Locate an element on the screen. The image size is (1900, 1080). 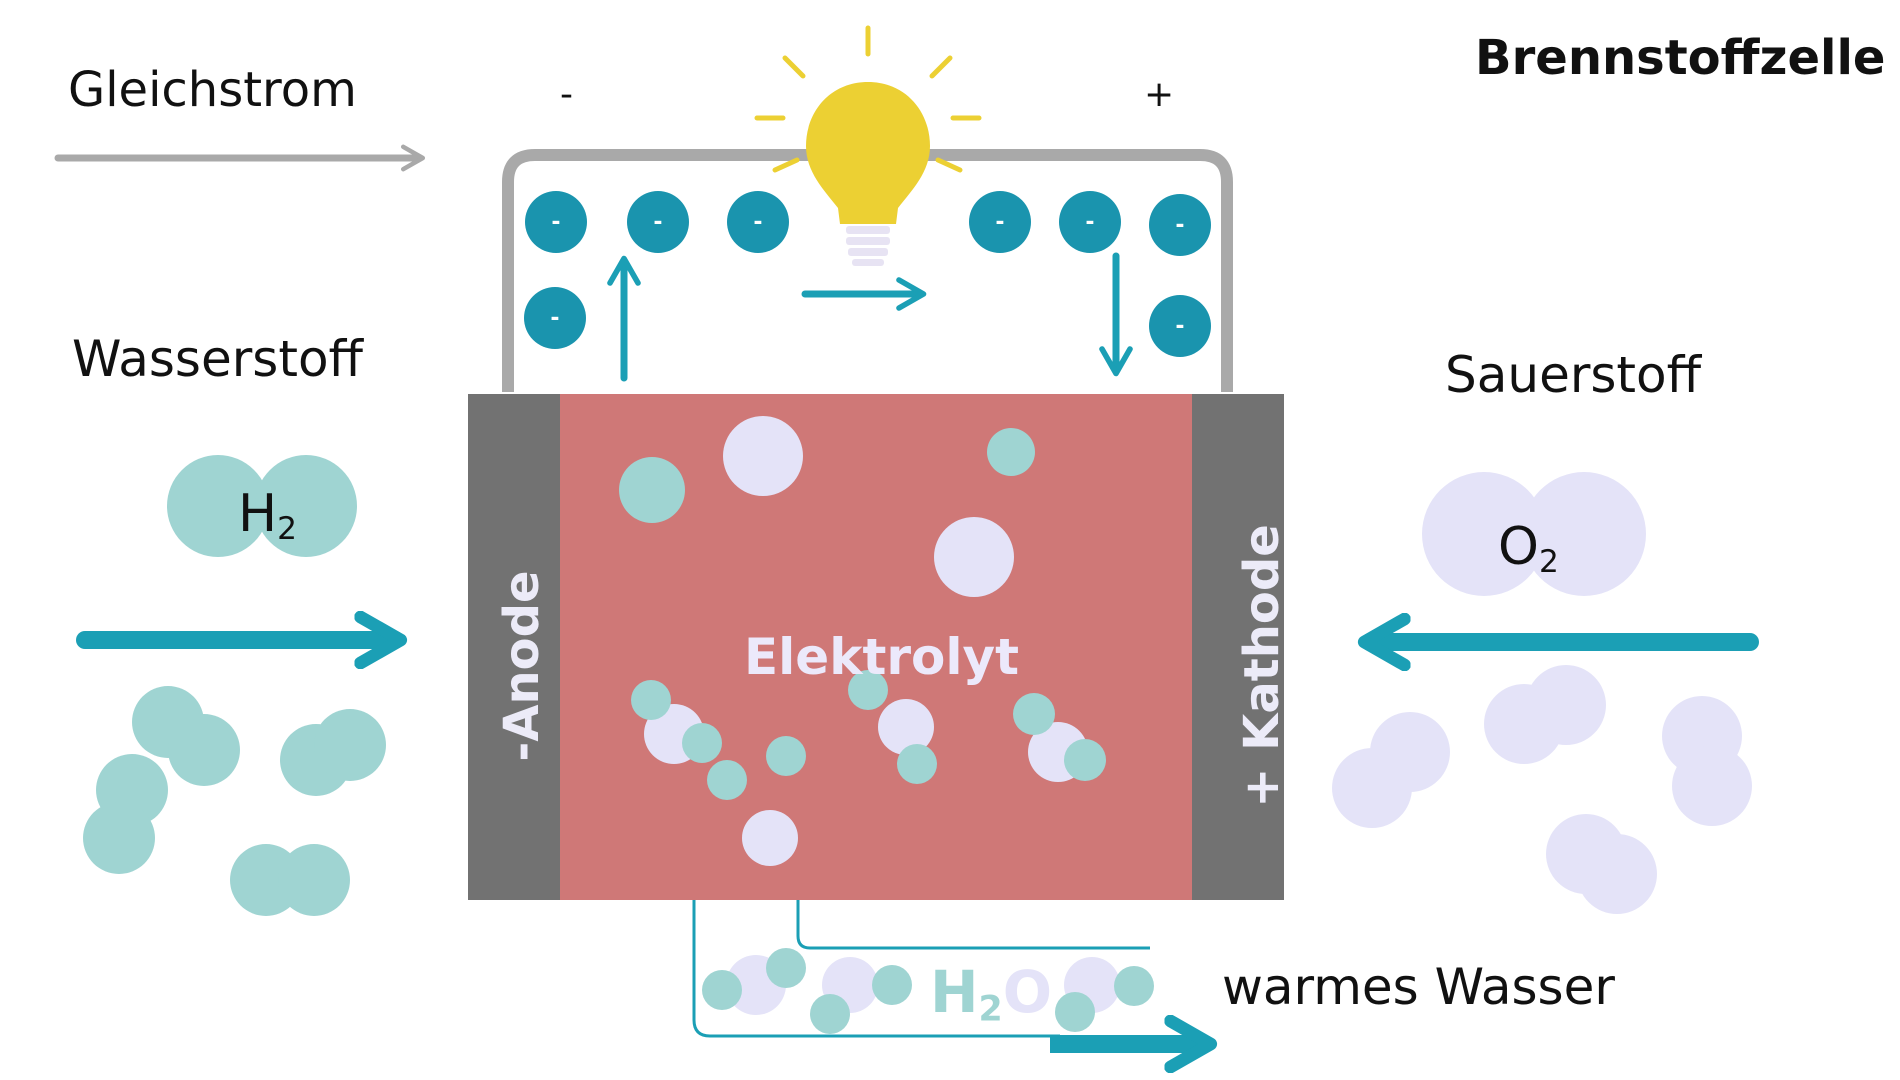
electrolyte-particles is located at coordinates (827, 506).